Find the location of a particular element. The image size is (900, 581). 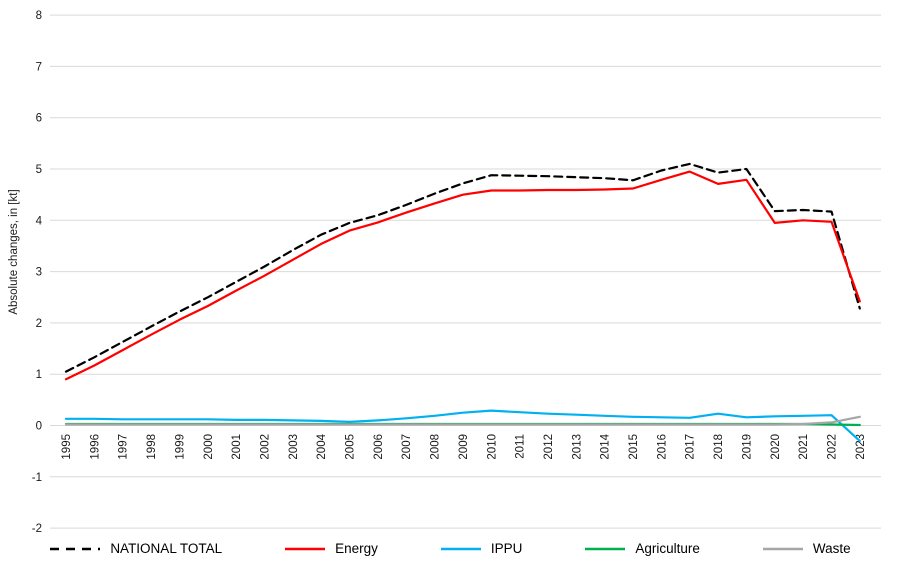

y-tick-label: 0 is located at coordinates (39, 427).